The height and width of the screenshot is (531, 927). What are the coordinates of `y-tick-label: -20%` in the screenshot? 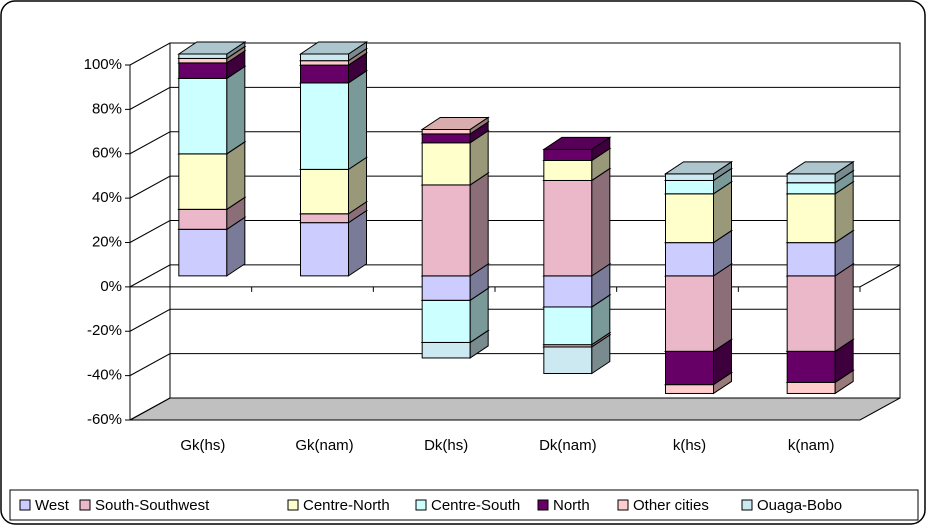 It's located at (104, 330).